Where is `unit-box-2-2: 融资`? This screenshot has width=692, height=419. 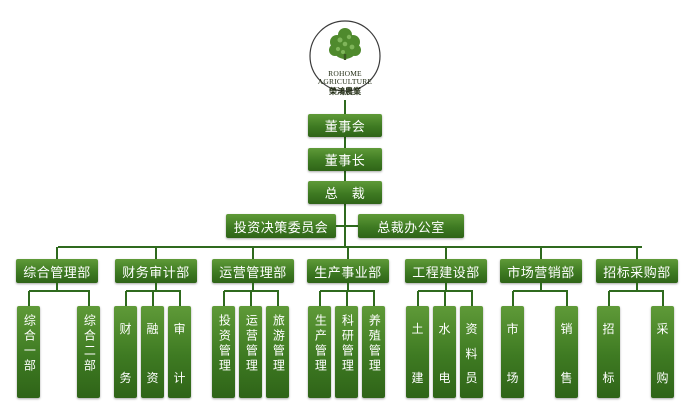
unit-box-2-2: 融资 is located at coordinates (152, 352).